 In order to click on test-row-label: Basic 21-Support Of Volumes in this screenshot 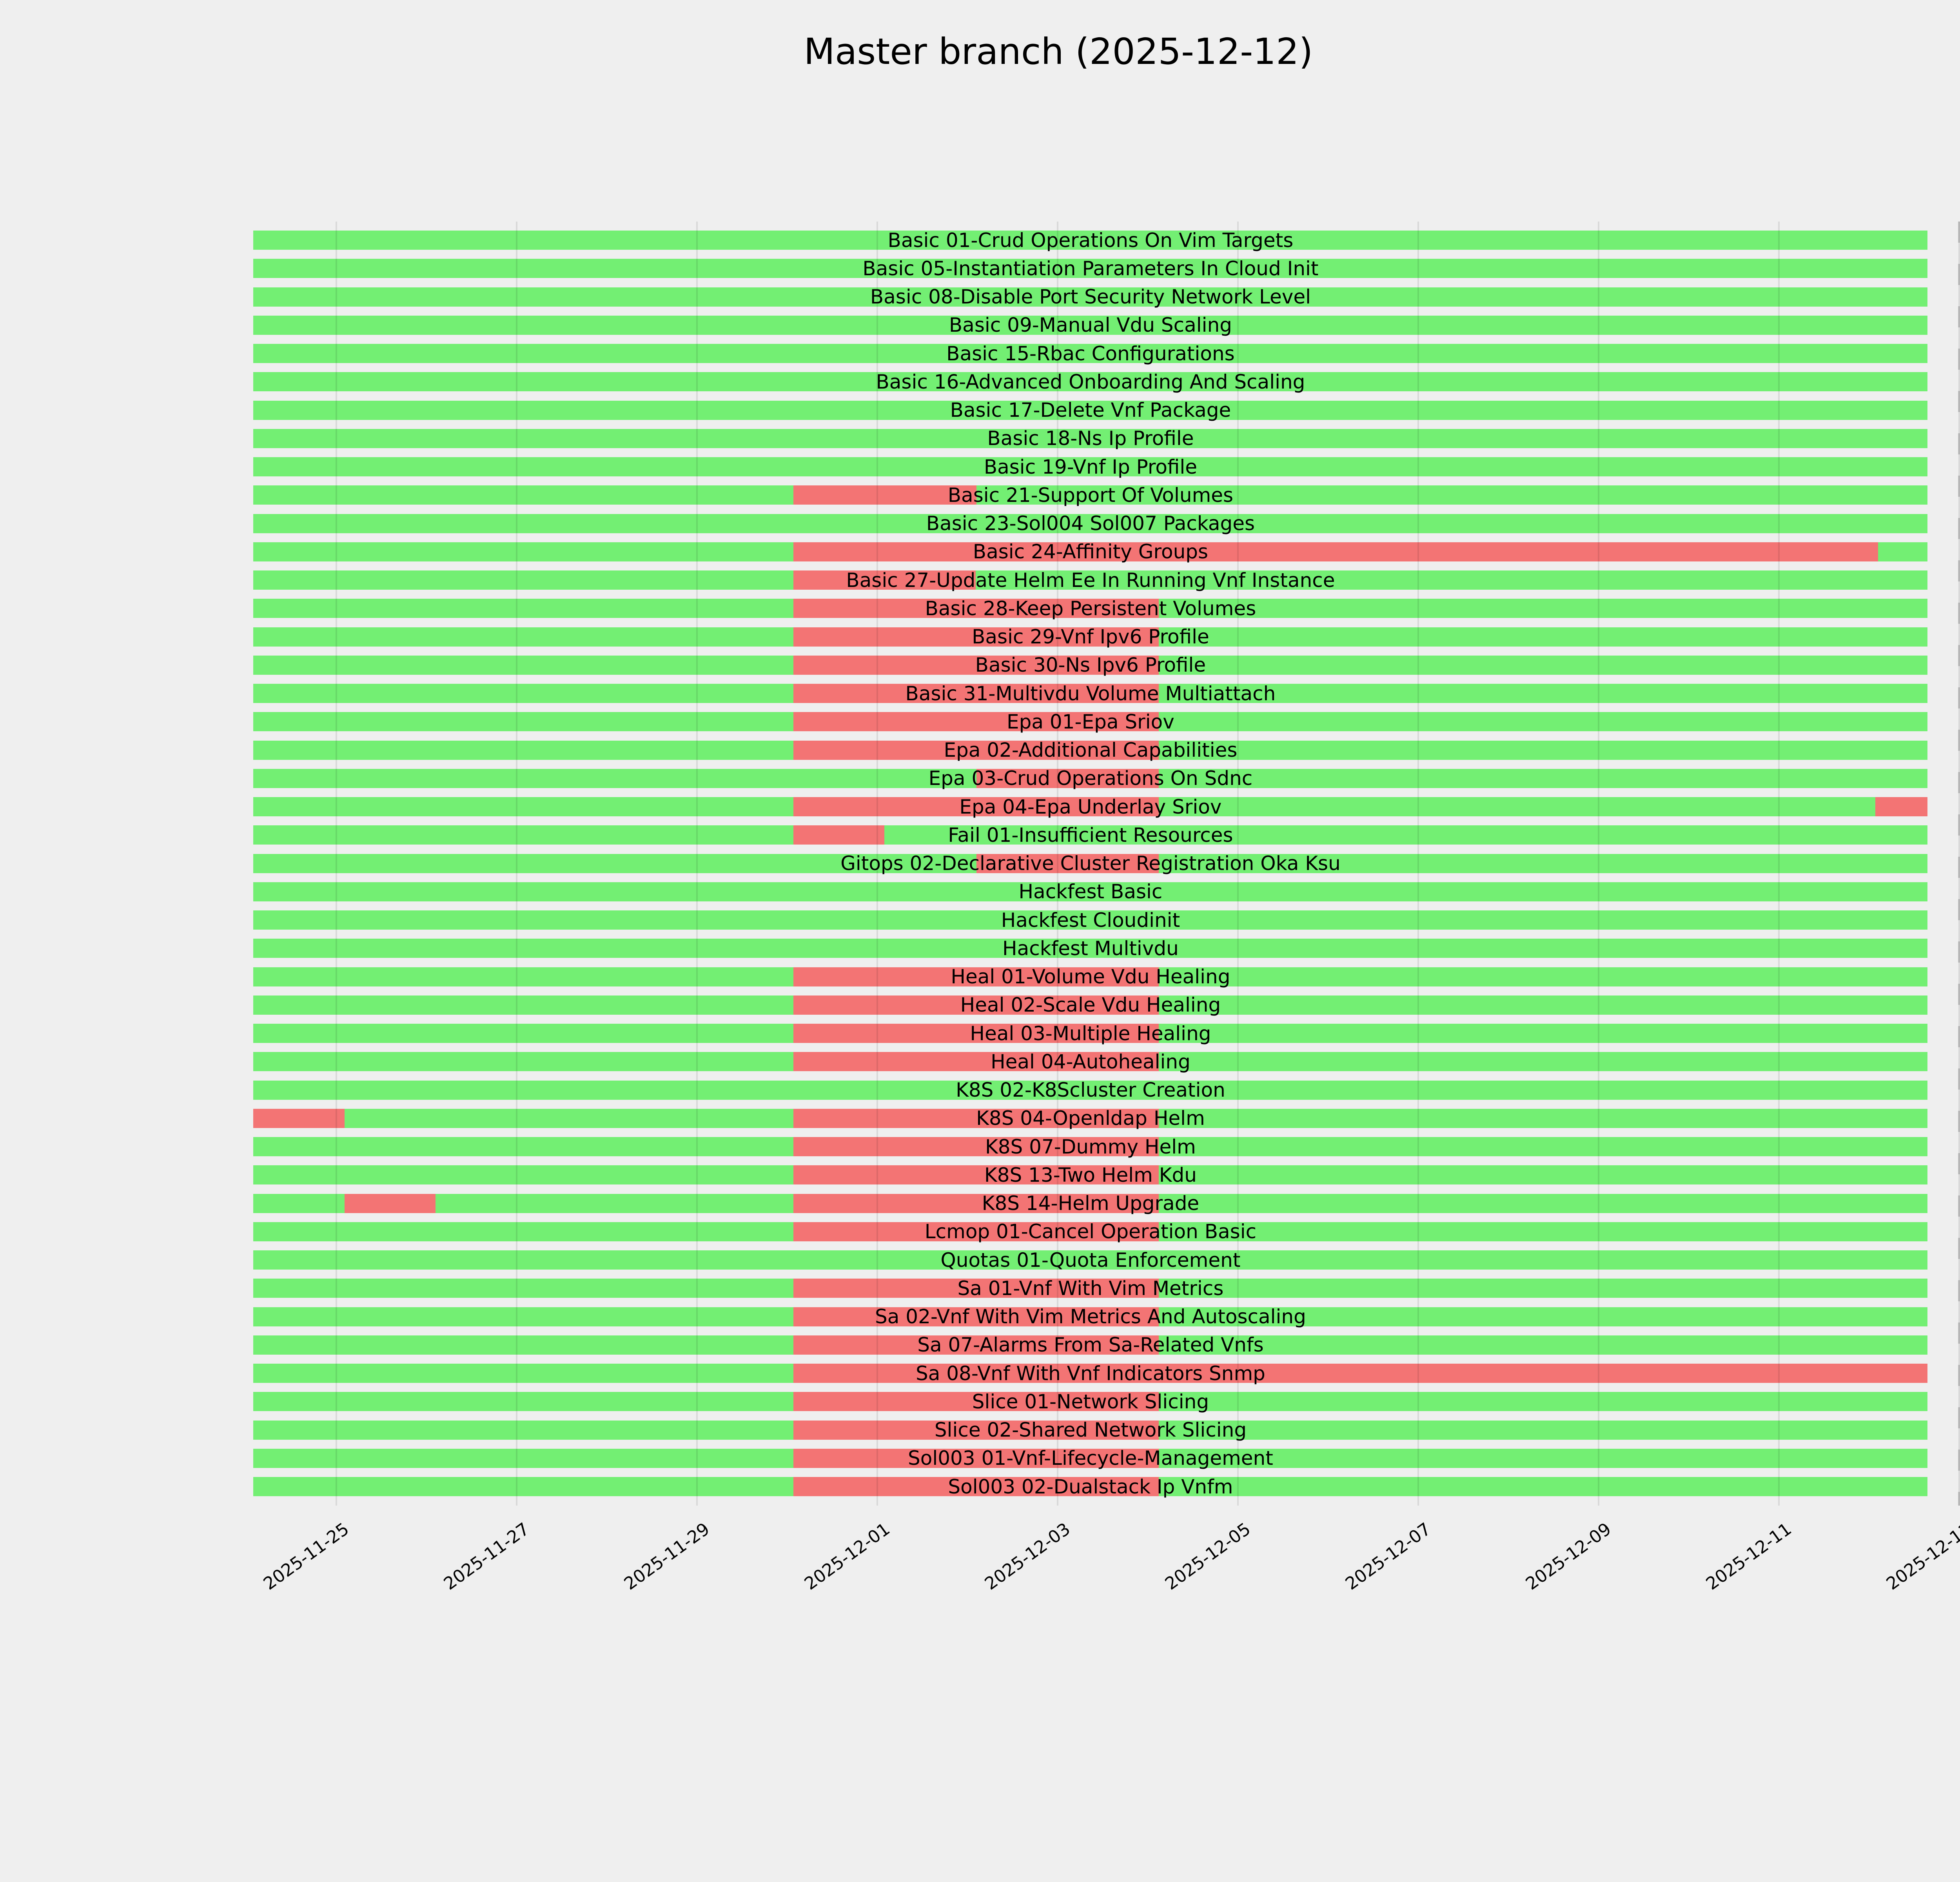, I will do `click(1090, 495)`.